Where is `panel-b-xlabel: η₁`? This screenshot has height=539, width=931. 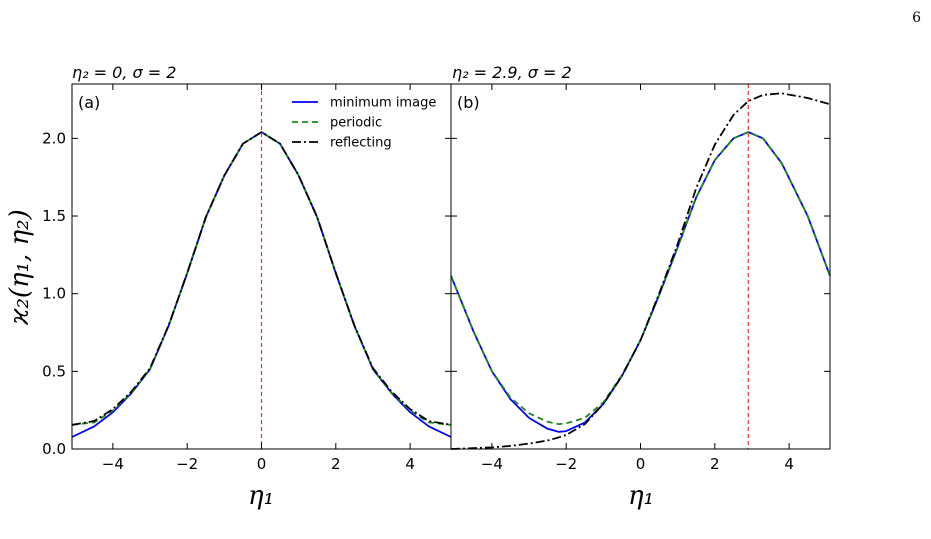 panel-b-xlabel: η₁ is located at coordinates (641, 496).